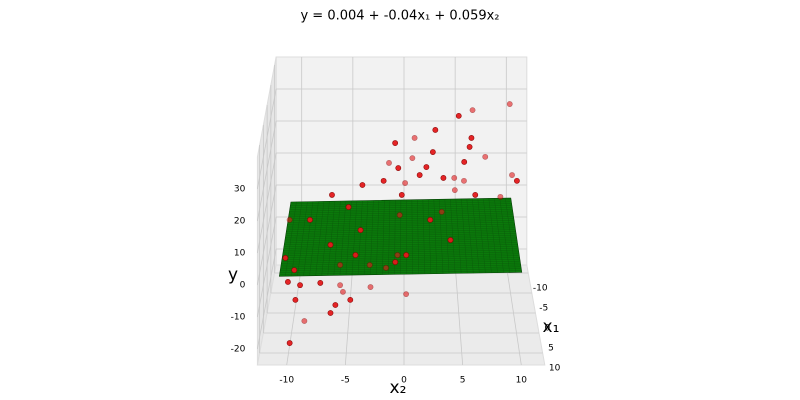  Describe the element at coordinates (401, 315) in the screenshot. I see `floor-pane` at that location.